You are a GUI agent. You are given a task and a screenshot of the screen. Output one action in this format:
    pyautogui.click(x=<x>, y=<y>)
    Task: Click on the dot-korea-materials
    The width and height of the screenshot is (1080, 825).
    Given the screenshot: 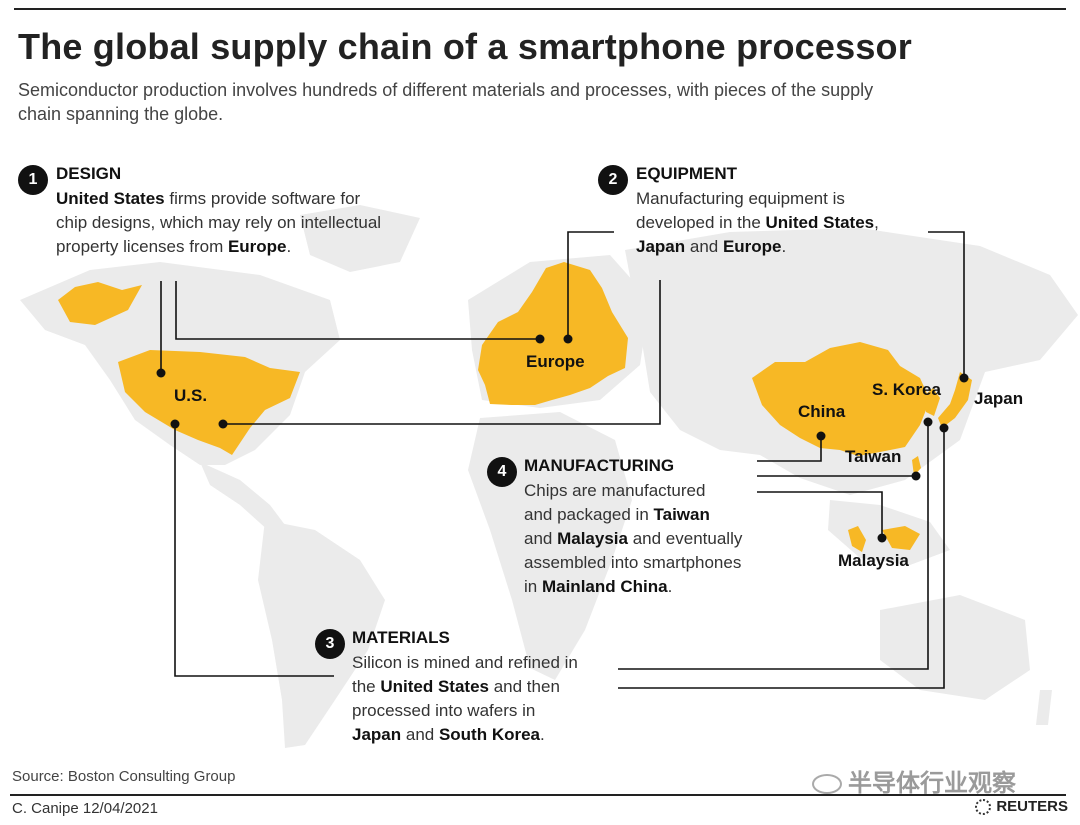 What is the action you would take?
    pyautogui.click(x=928, y=422)
    